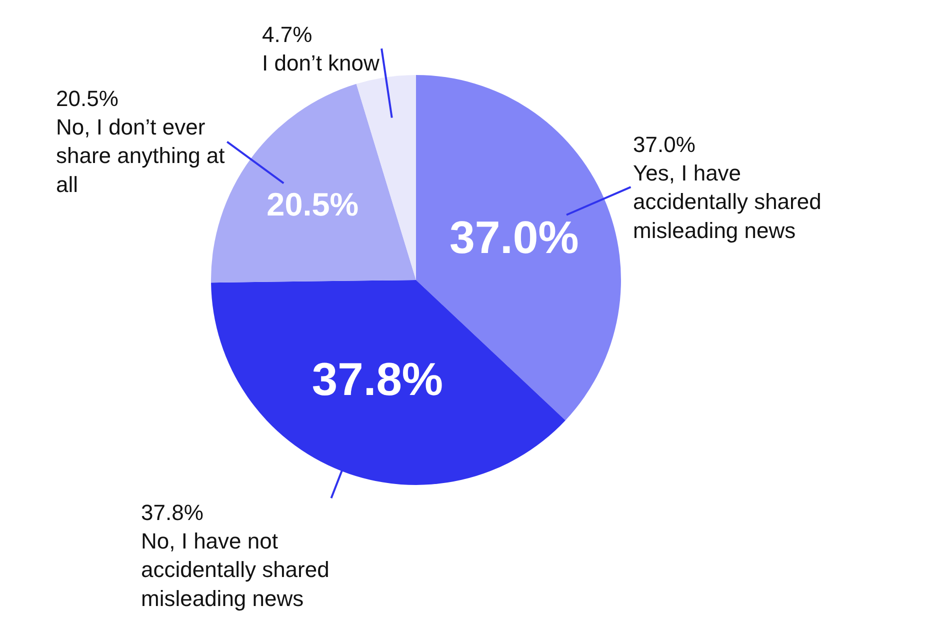 This screenshot has height=622, width=948. I want to click on data-label: 37.0%, so click(514, 238).